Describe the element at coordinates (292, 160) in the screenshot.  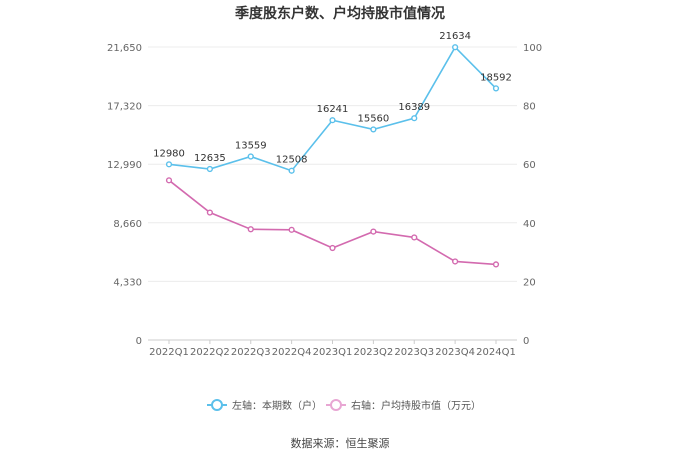
I see `data-label: 12508` at that location.